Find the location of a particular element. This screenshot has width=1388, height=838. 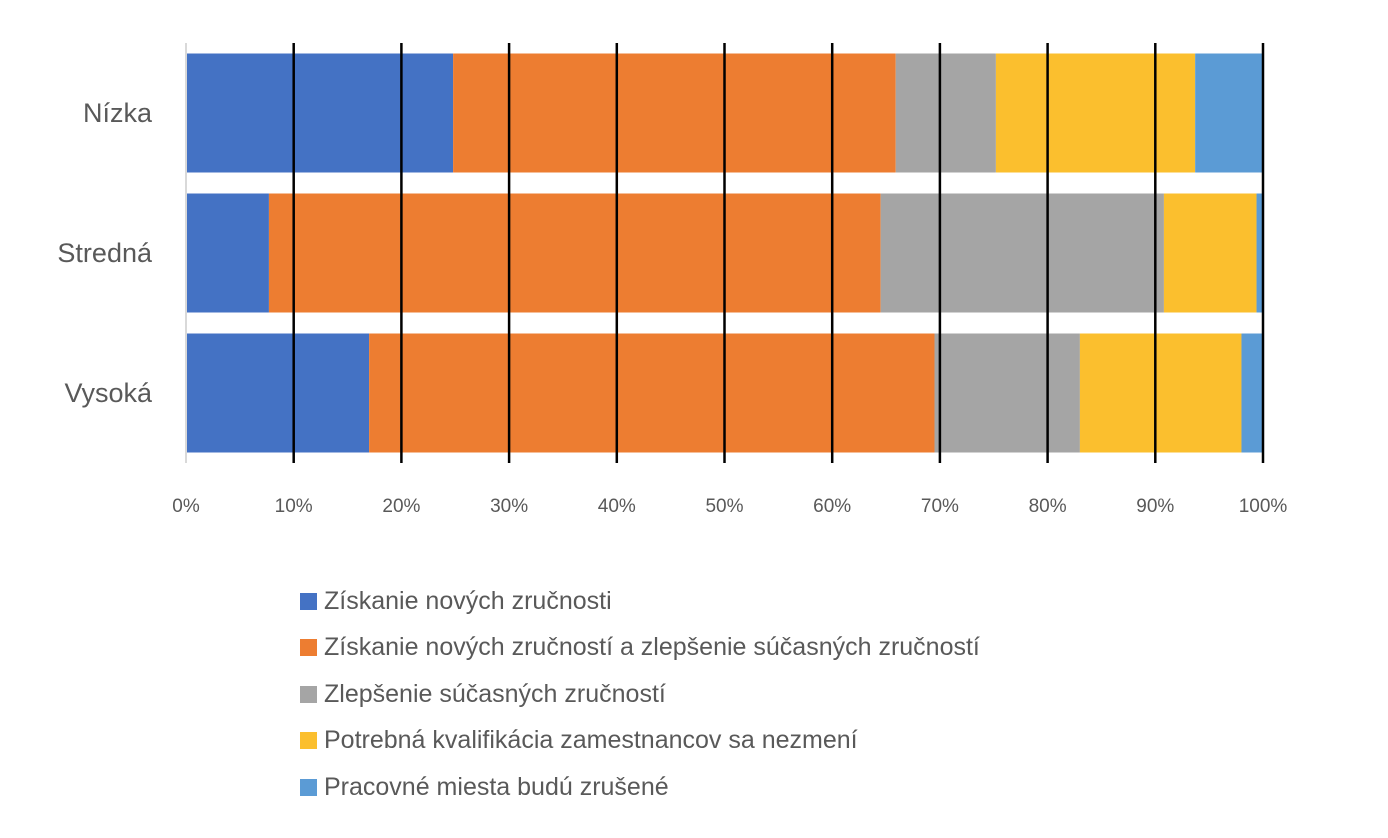

x-tick-label: 70% is located at coordinates (940, 506).